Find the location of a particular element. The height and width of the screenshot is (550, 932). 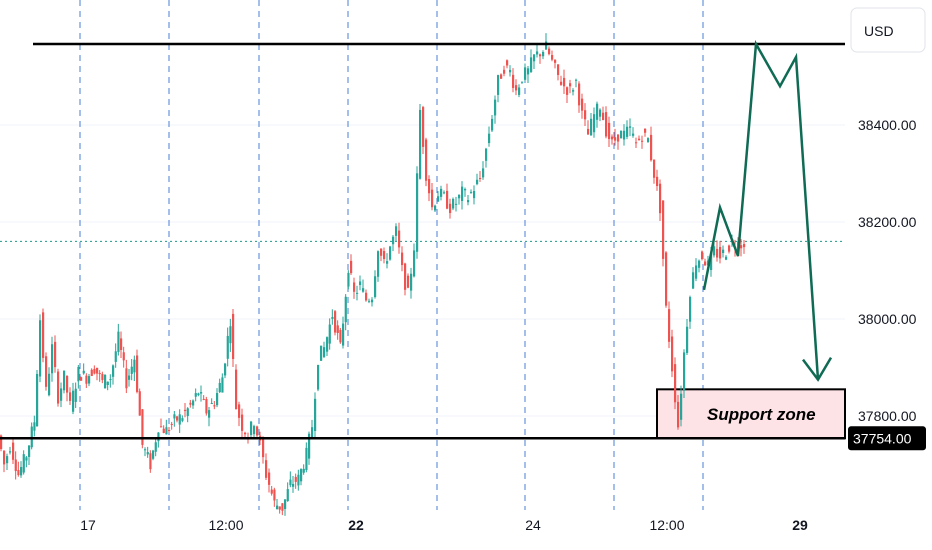

currency-box is located at coordinates (888, 30).